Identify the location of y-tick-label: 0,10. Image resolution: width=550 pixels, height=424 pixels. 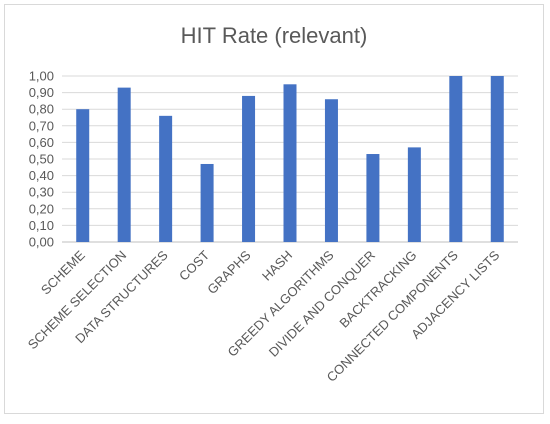
(41, 225).